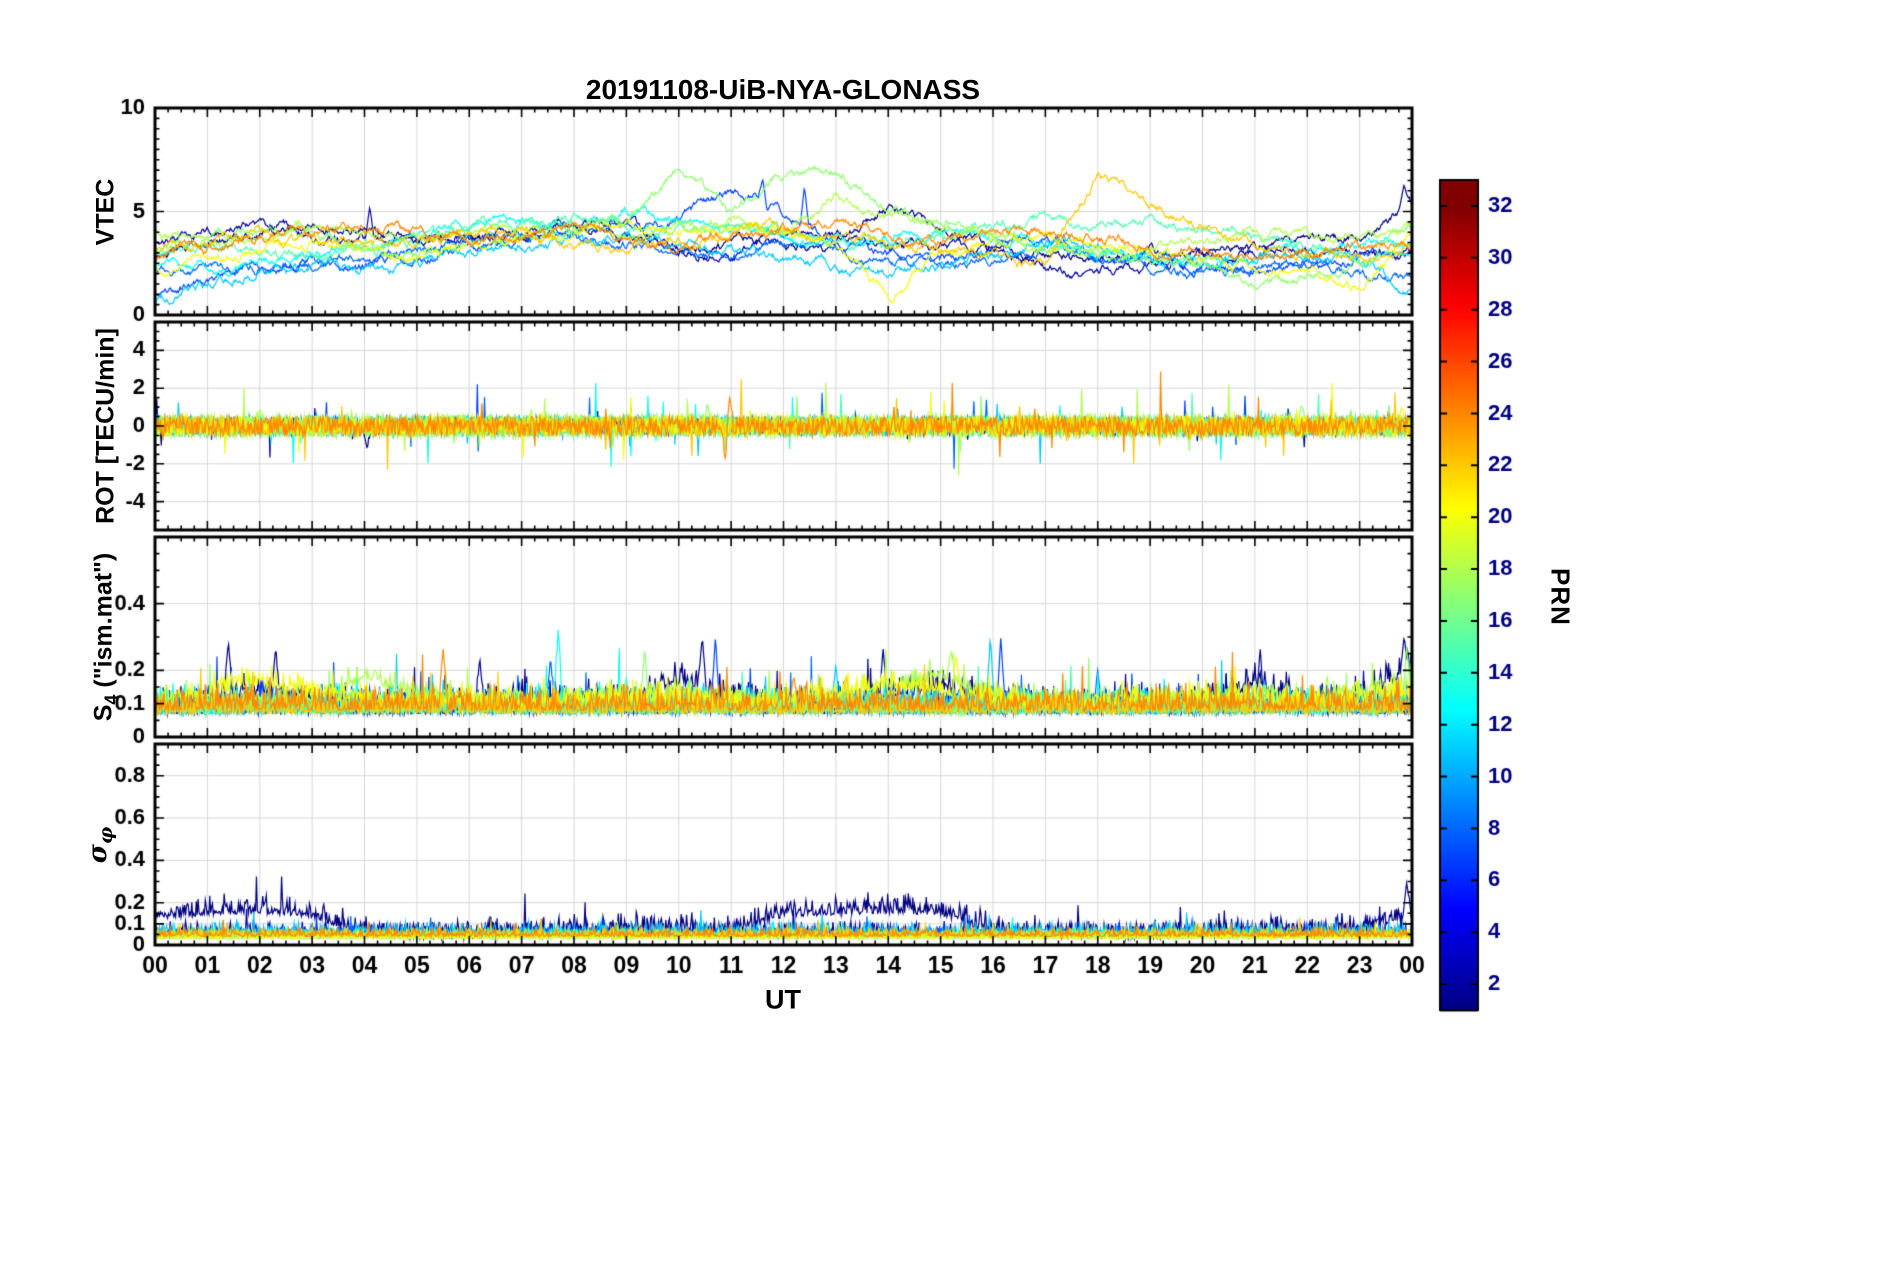 The image size is (1902, 1272). What do you see at coordinates (106, 835) in the screenshot?
I see `ylabel-sigma-sub: φ` at bounding box center [106, 835].